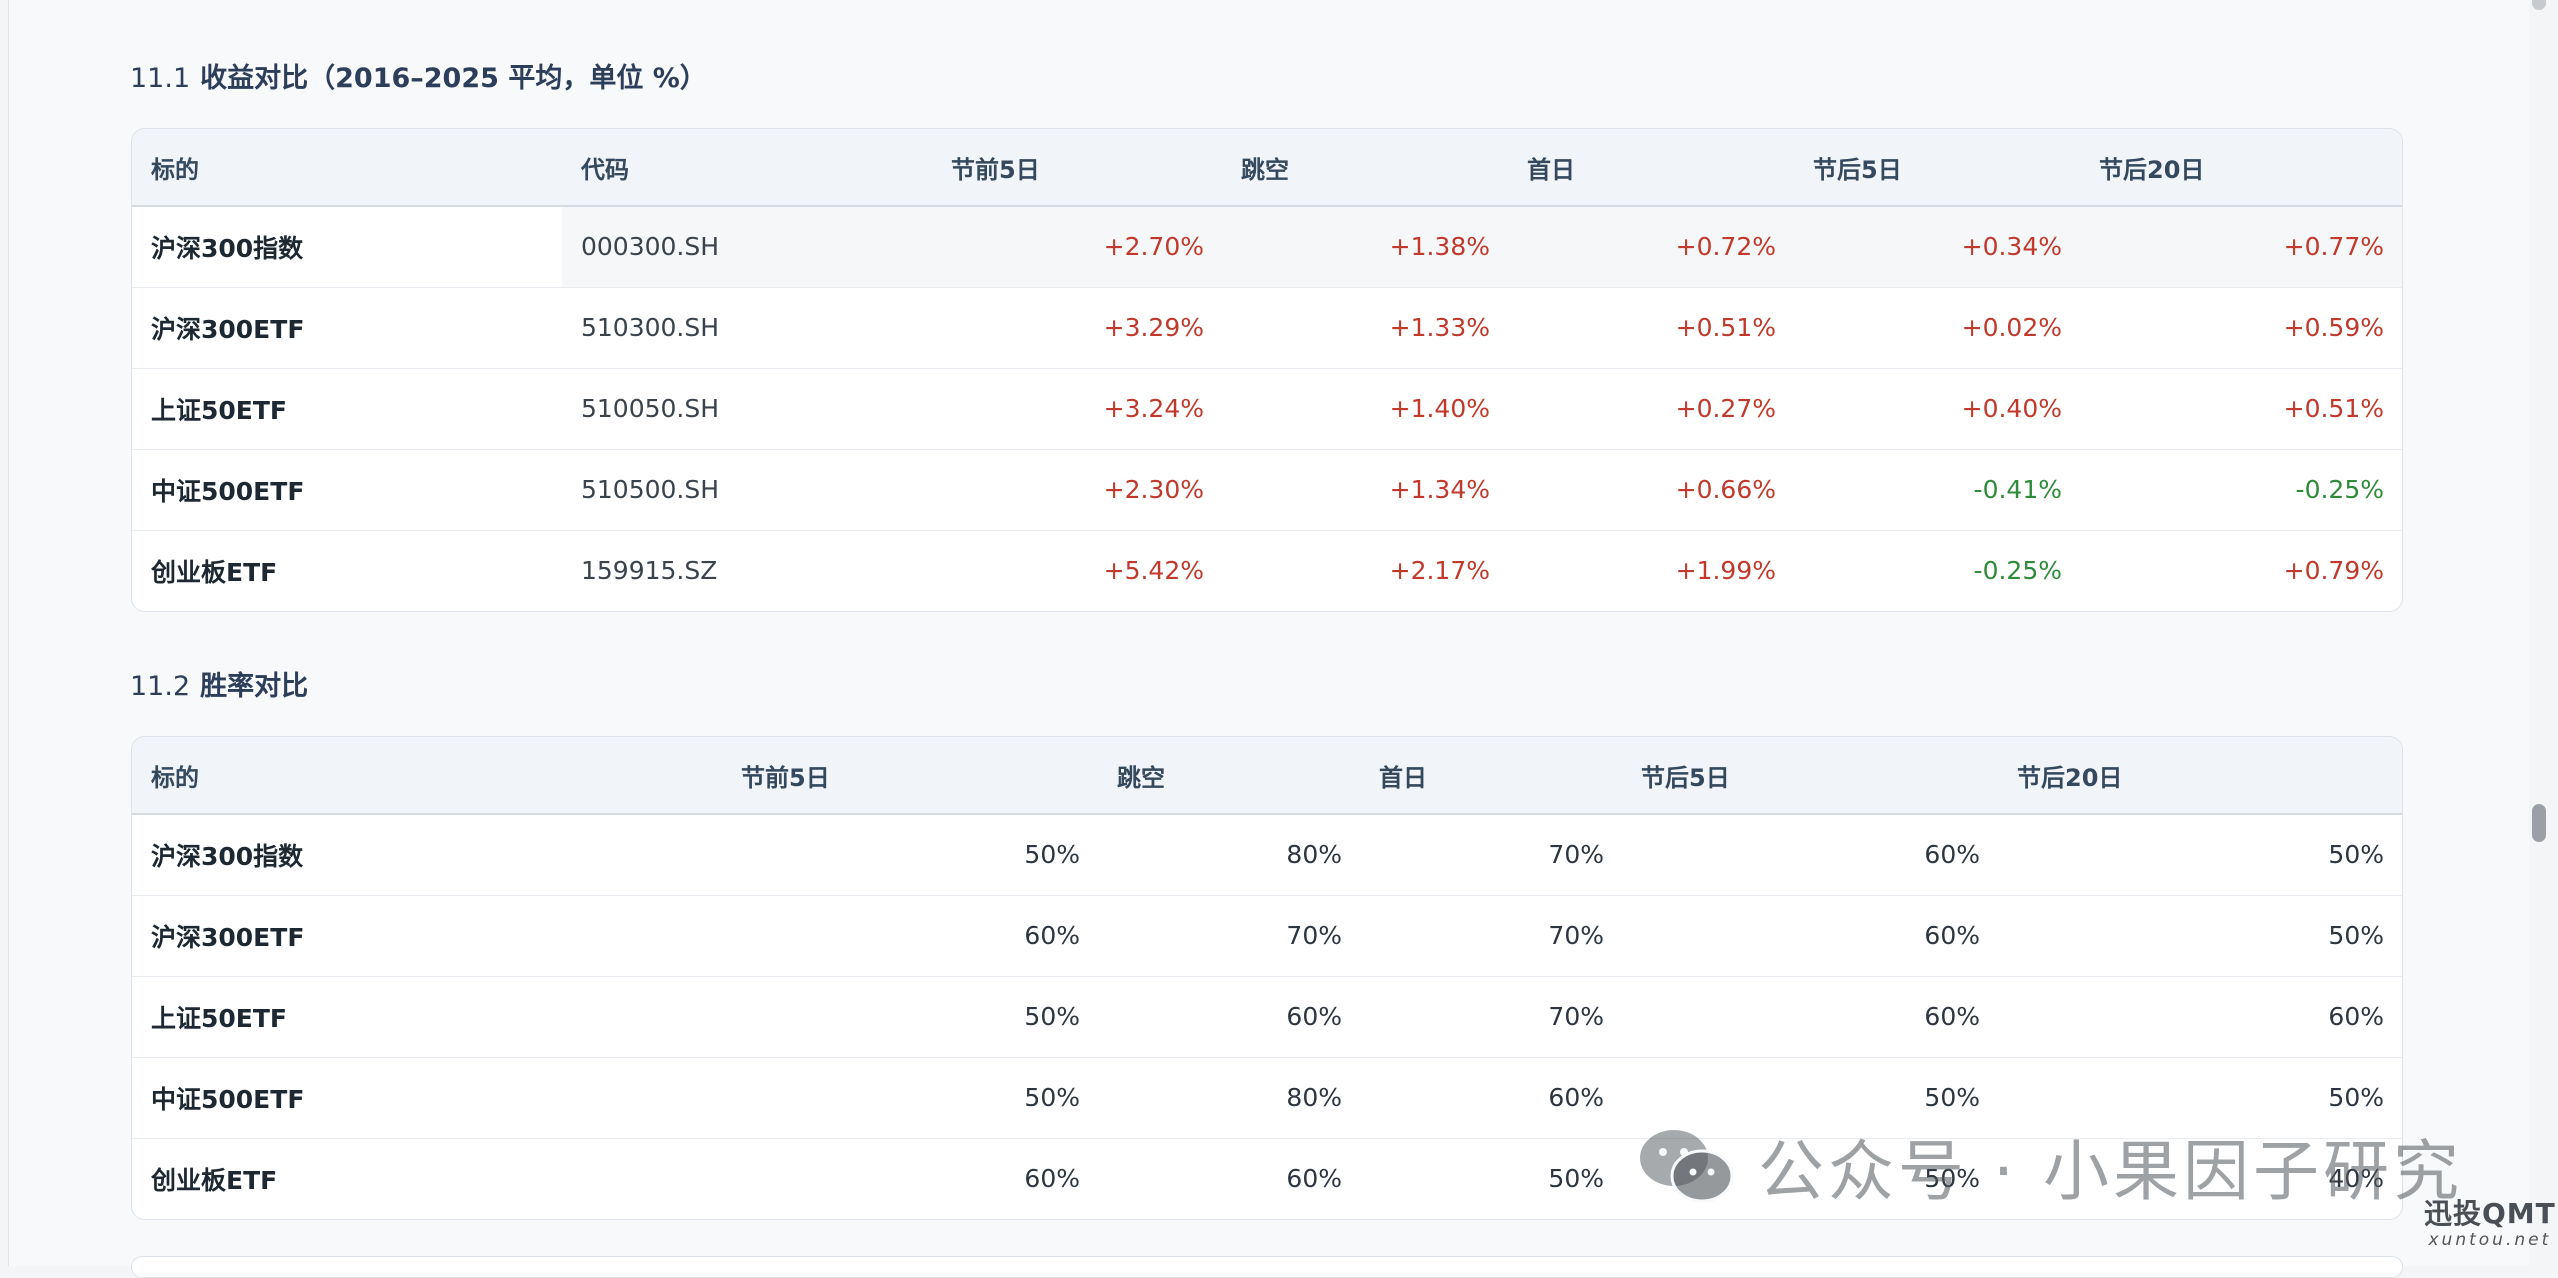 The height and width of the screenshot is (1278, 2558). What do you see at coordinates (1267, 1178) in the screenshot?
I see `table-row: 创业板ETF 60% 60% 50% 50% 40%` at bounding box center [1267, 1178].